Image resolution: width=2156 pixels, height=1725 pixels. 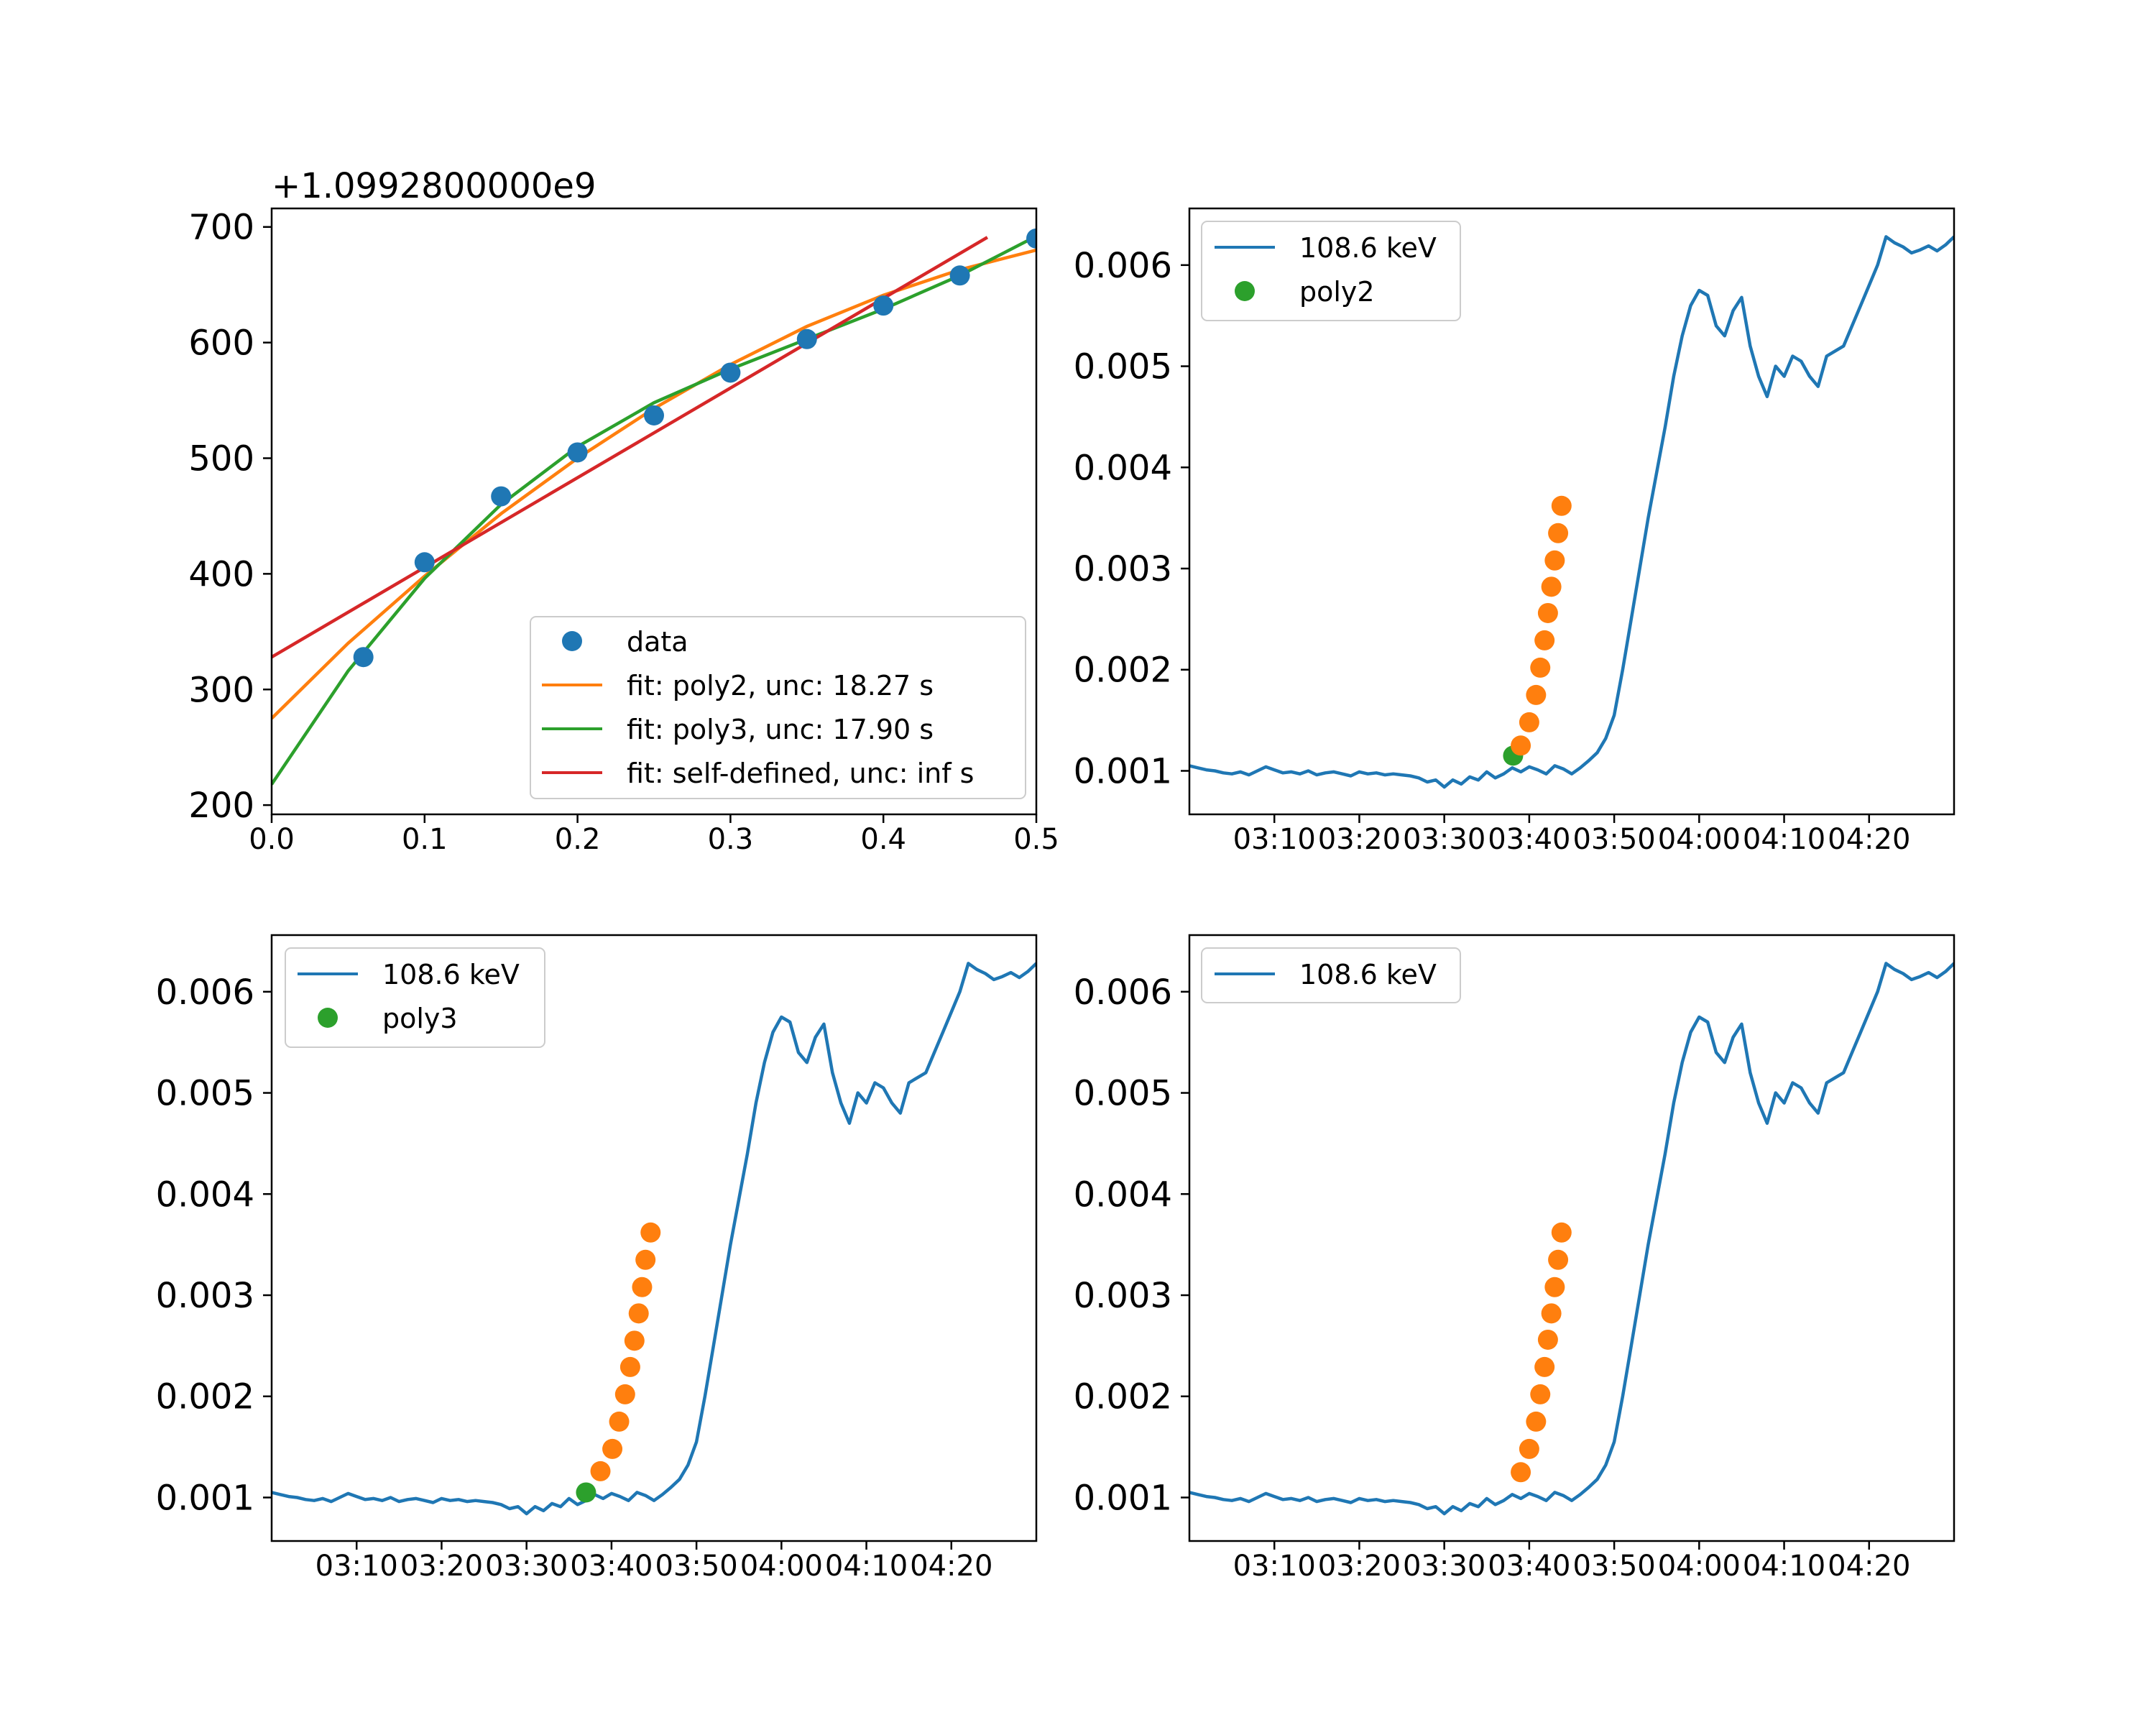 What do you see at coordinates (205, 992) in the screenshot?
I see `ts-poly3-ytick-label: 0.006` at bounding box center [205, 992].